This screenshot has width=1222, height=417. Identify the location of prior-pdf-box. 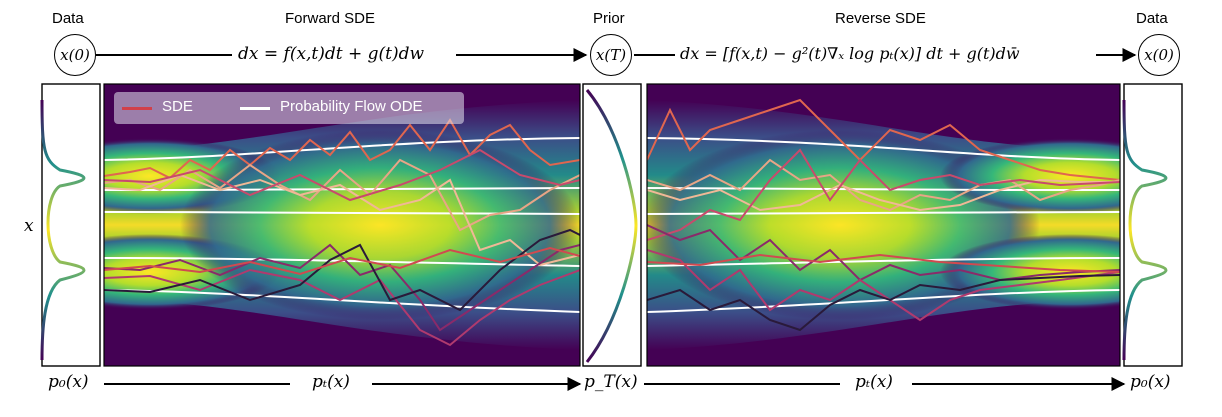
(612, 225).